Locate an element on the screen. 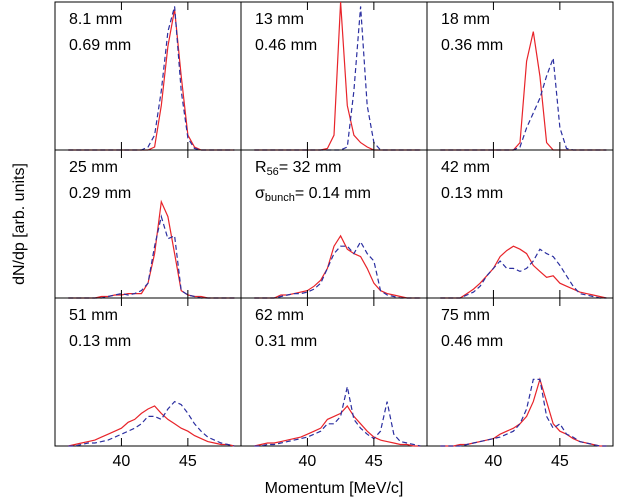 This screenshot has height=500, width=621. label-part: 75 mm is located at coordinates (465, 315).